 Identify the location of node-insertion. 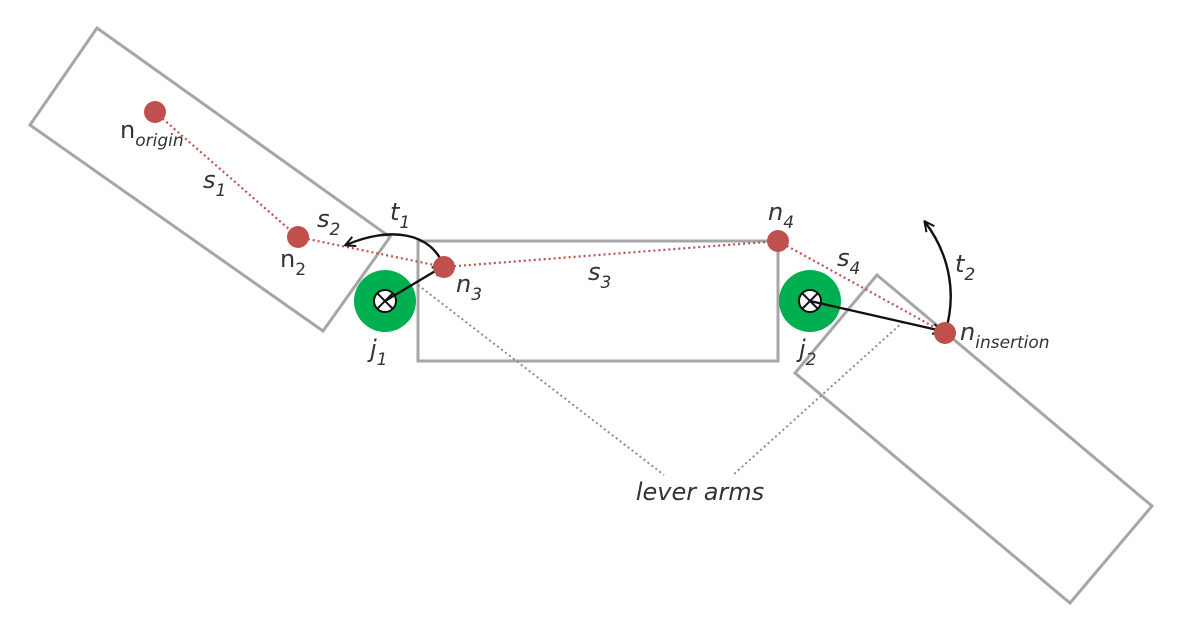
(945, 333).